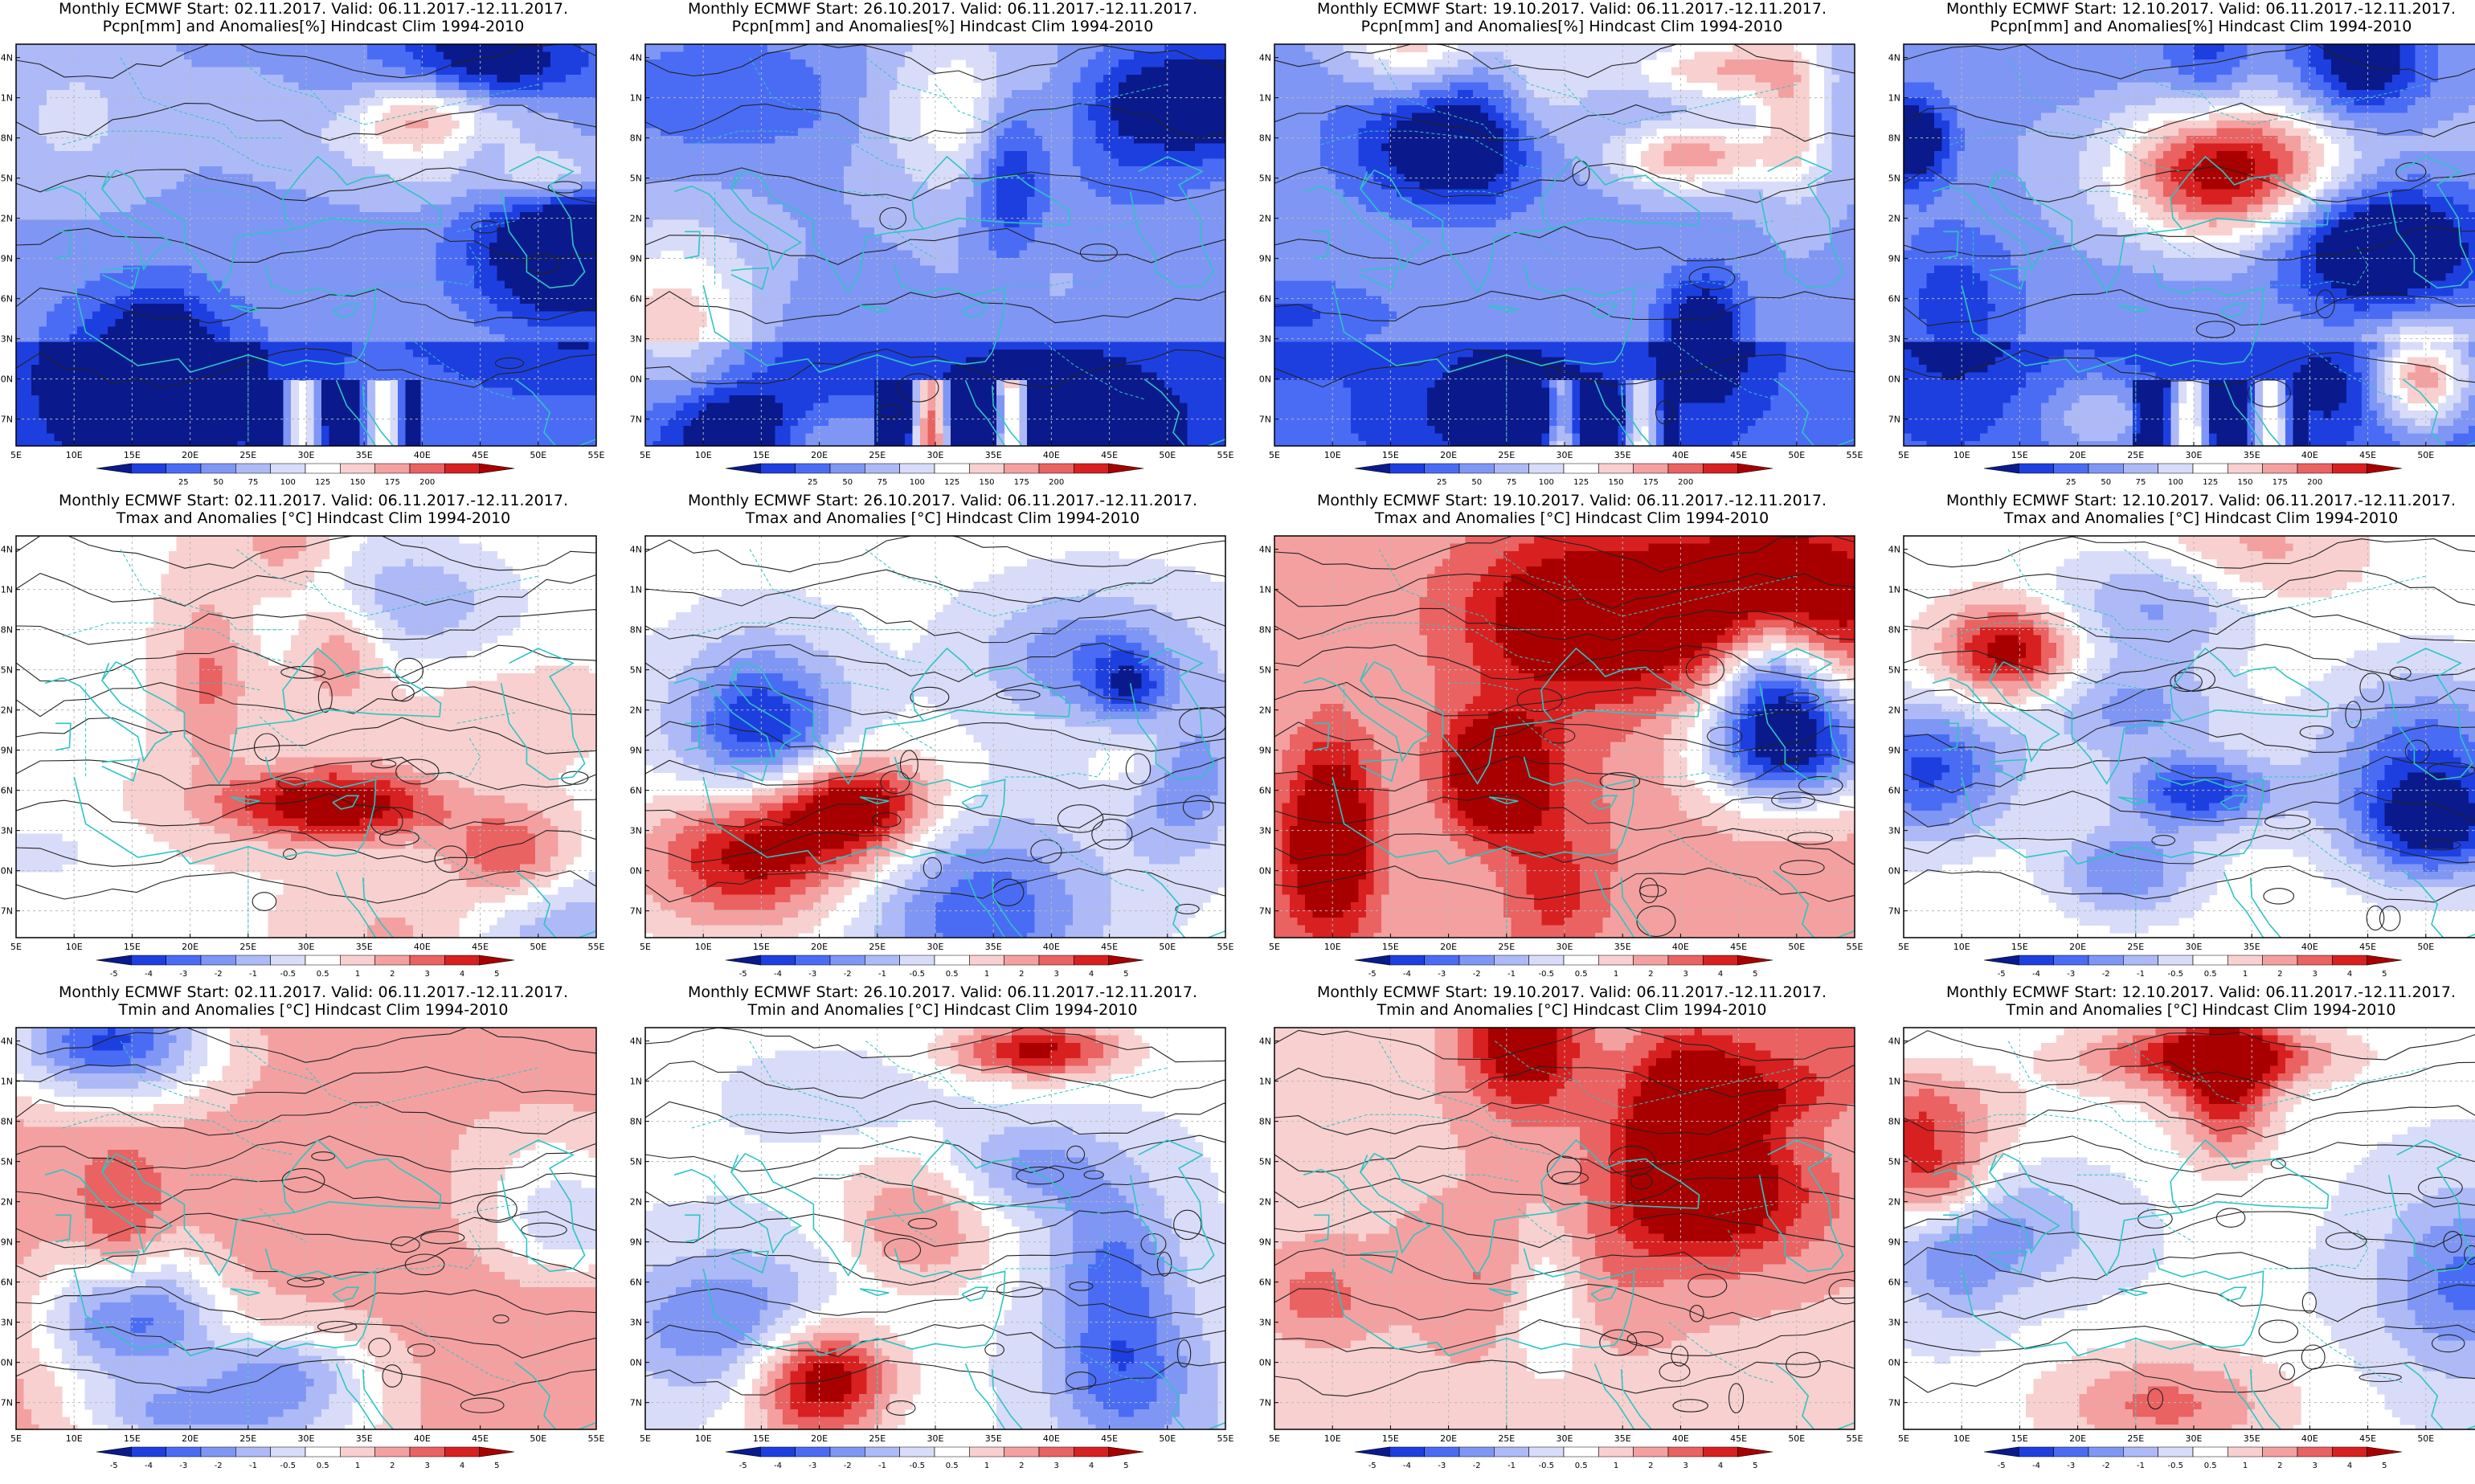 The width and height of the screenshot is (2475, 1484). What do you see at coordinates (16, 947) in the screenshot?
I see `lon-tick-label: 5E` at bounding box center [16, 947].